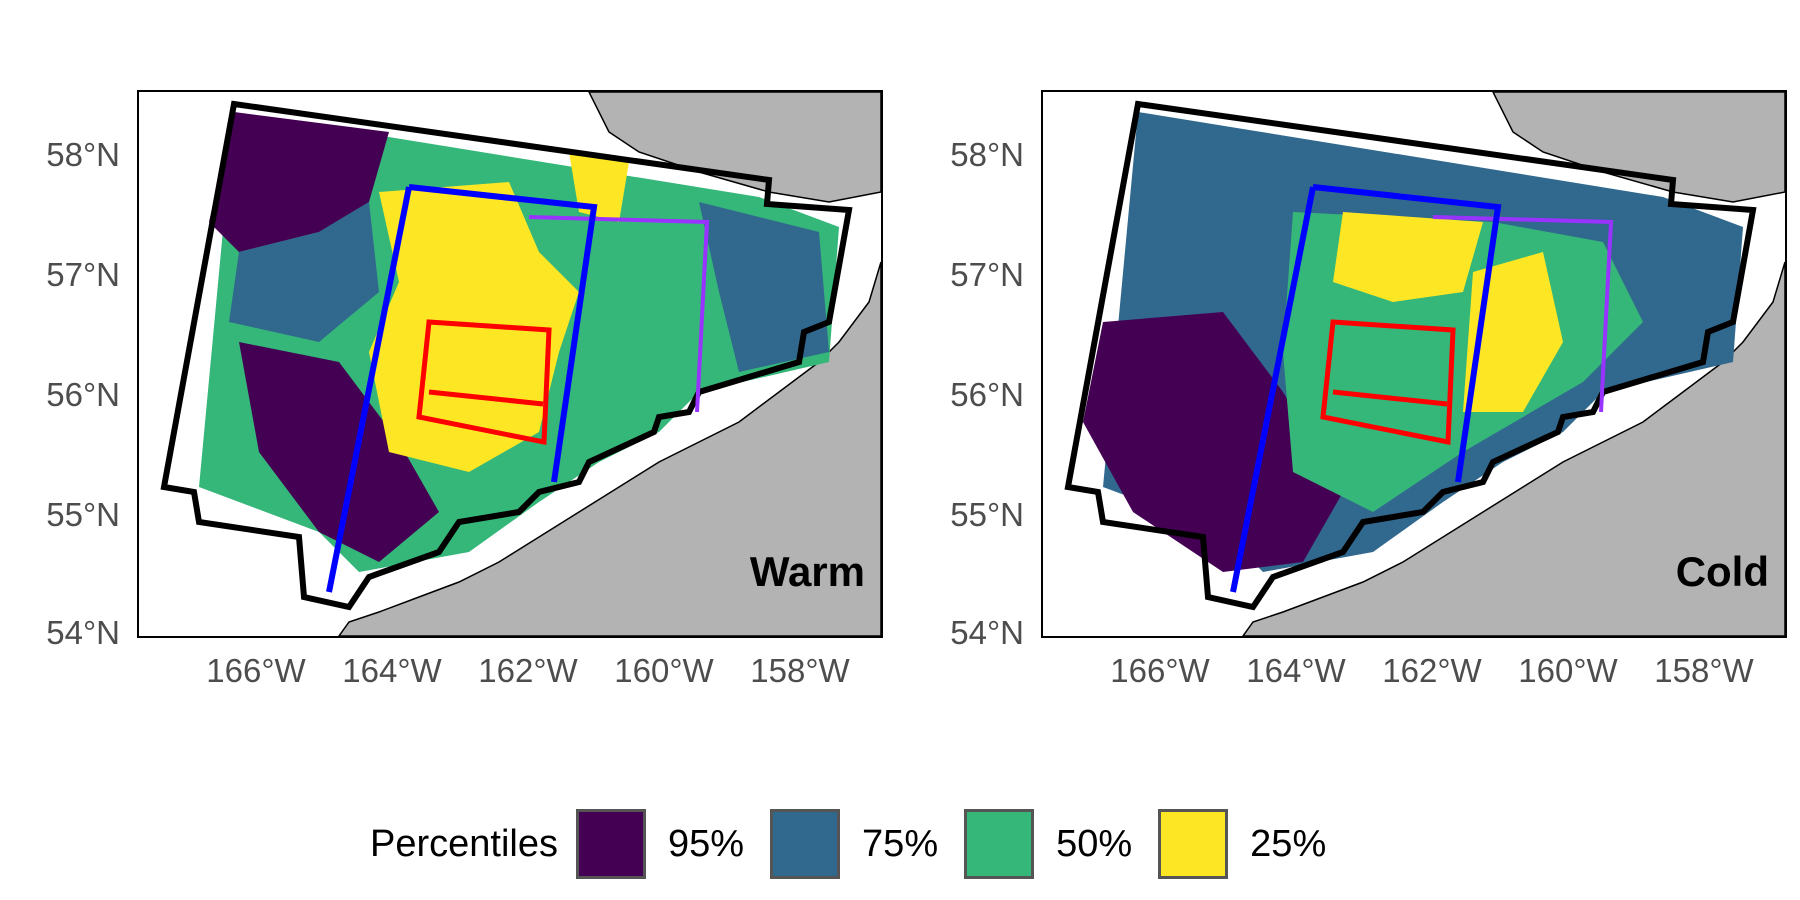 The width and height of the screenshot is (1800, 900). What do you see at coordinates (83, 514) in the screenshot?
I see `ytick-55-warm: 55°N` at bounding box center [83, 514].